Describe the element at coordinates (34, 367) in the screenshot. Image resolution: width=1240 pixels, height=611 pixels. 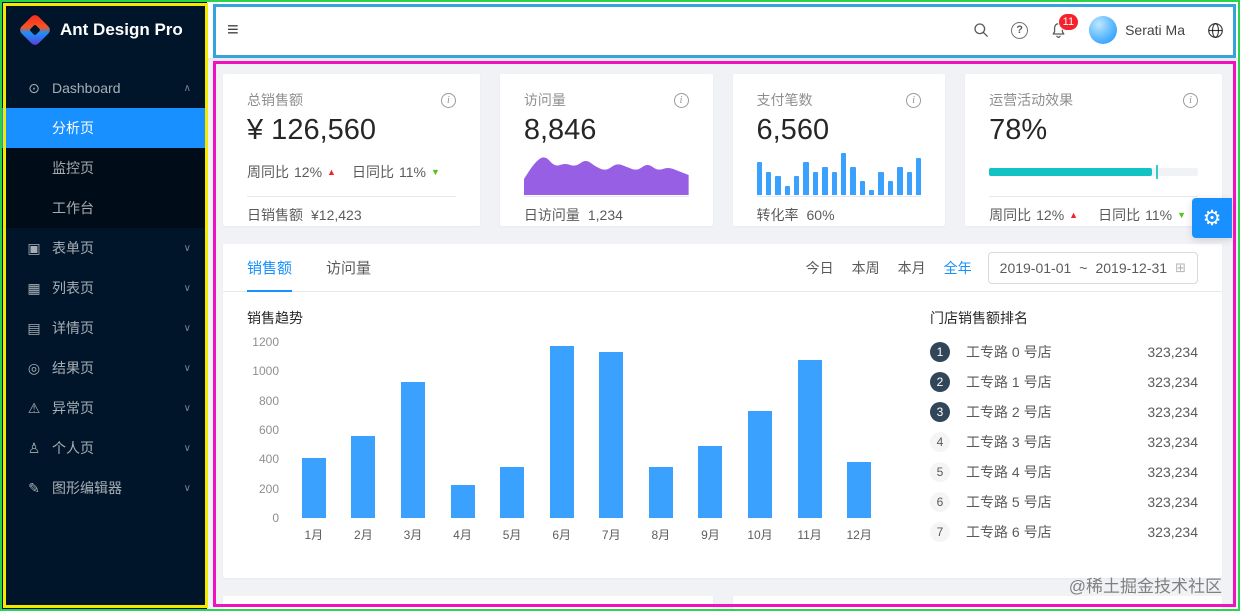
I see `check-circle-icon: ◎` at that location.